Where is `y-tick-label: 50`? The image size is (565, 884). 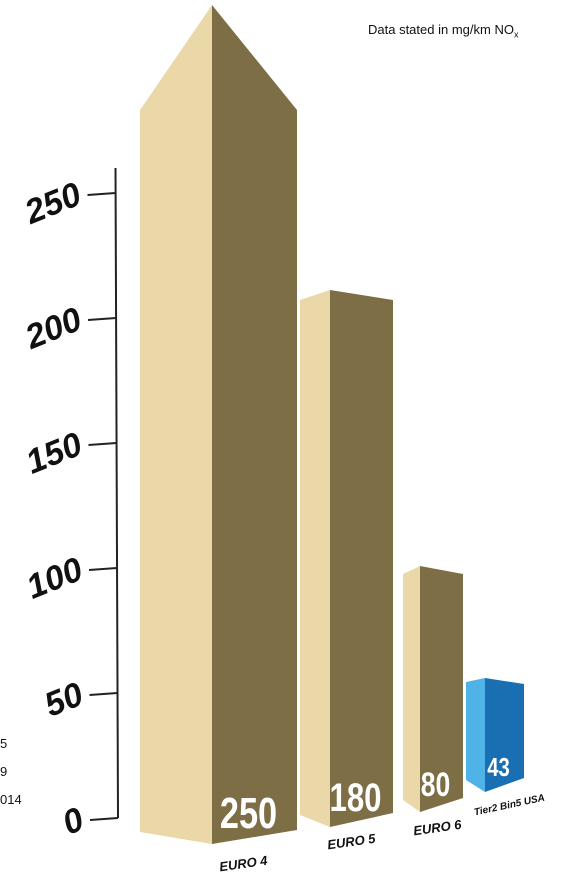
y-tick-label: 50 is located at coordinates (63, 699).